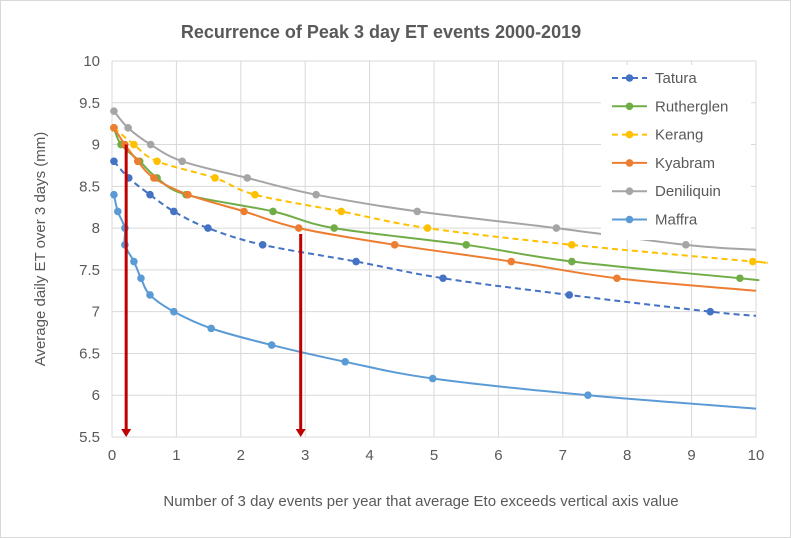  Describe the element at coordinates (369, 455) in the screenshot. I see `x-tick-label: 4` at that location.